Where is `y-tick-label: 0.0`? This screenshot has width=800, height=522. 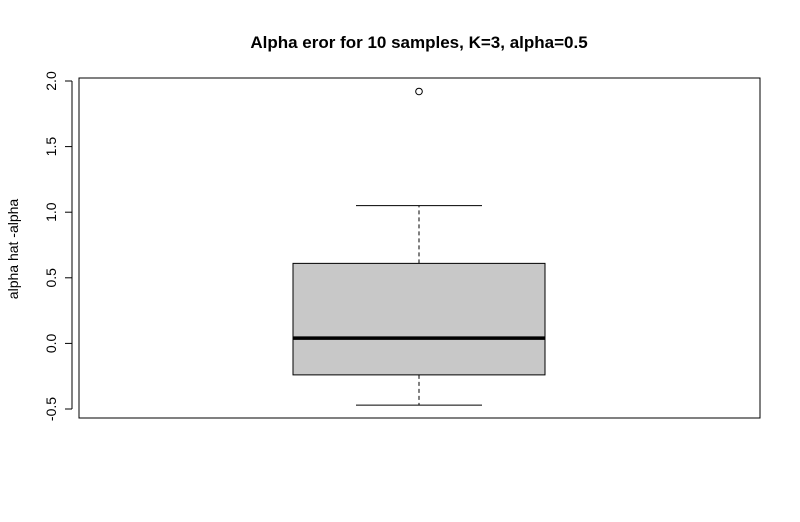 y-tick-label: 0.0 is located at coordinates (51, 343).